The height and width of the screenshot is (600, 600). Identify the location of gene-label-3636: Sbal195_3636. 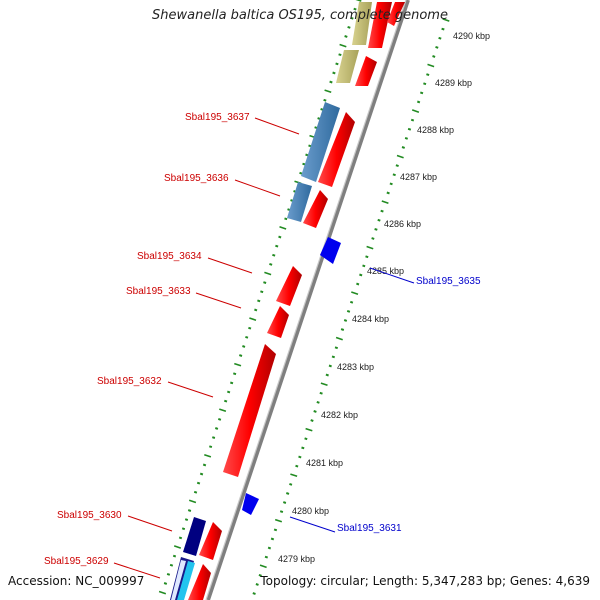
(196, 178).